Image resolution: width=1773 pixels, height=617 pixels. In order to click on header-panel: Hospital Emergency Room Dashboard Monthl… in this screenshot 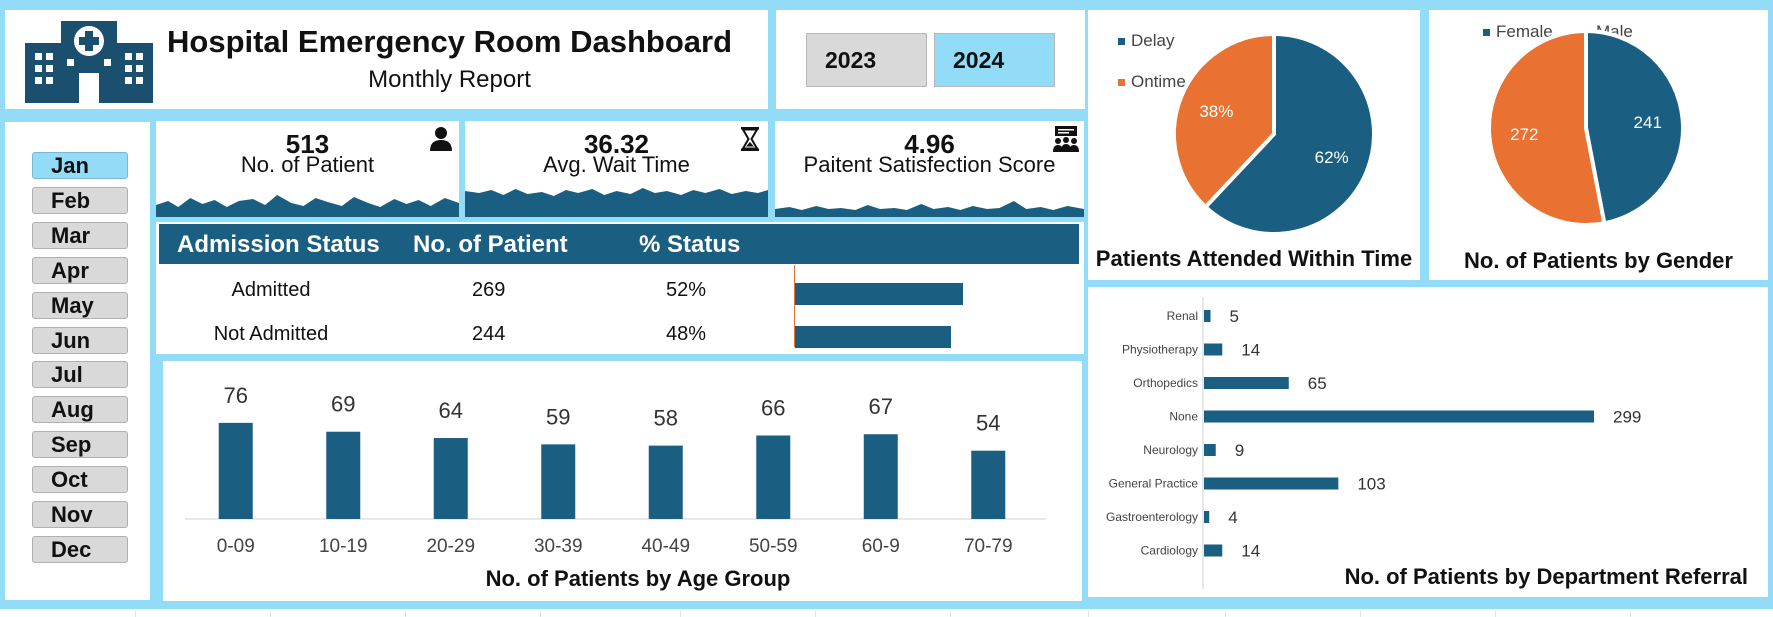, I will do `click(386, 59)`.